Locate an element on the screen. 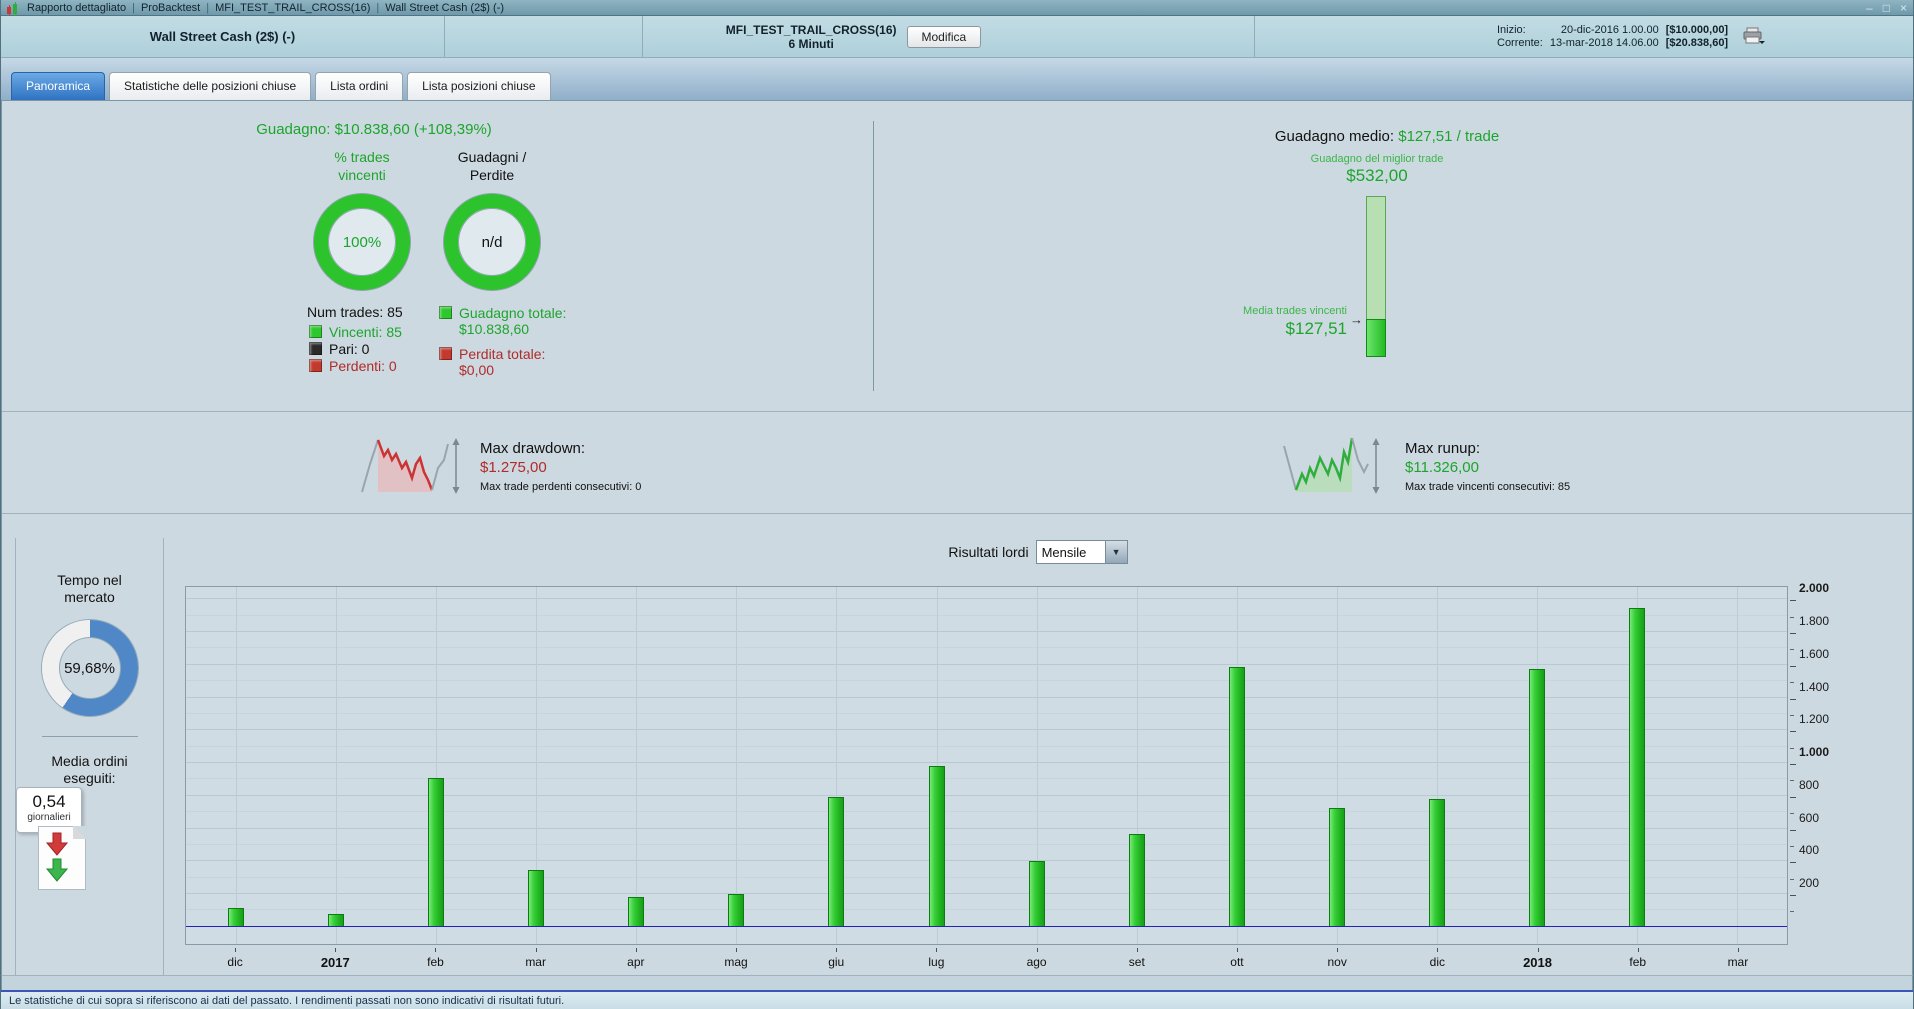 The image size is (1914, 1009). strategy-timeframe: 6 Minuti is located at coordinates (811, 43).